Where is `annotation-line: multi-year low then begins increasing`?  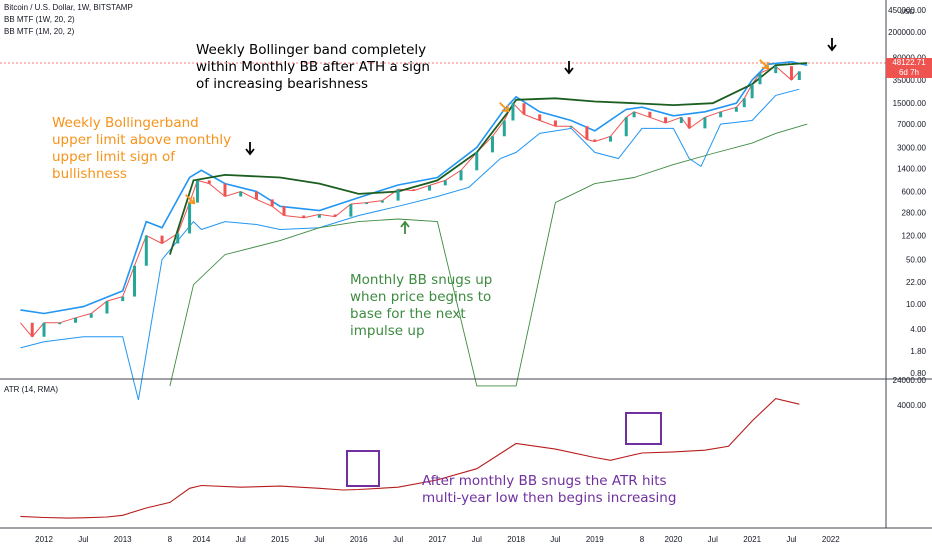 annotation-line: multi-year low then begins increasing is located at coordinates (549, 498).